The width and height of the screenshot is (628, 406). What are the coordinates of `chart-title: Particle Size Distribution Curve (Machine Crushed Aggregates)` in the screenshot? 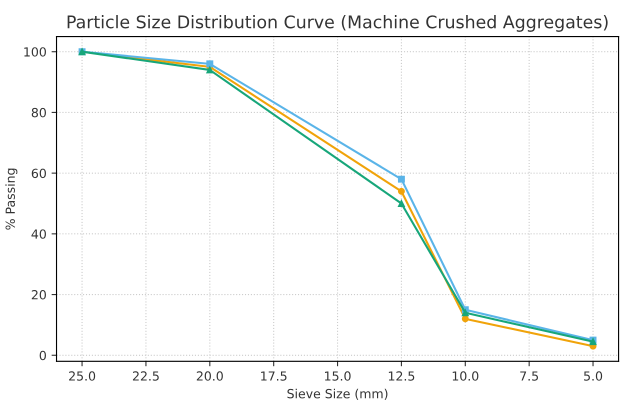 It's located at (338, 23).